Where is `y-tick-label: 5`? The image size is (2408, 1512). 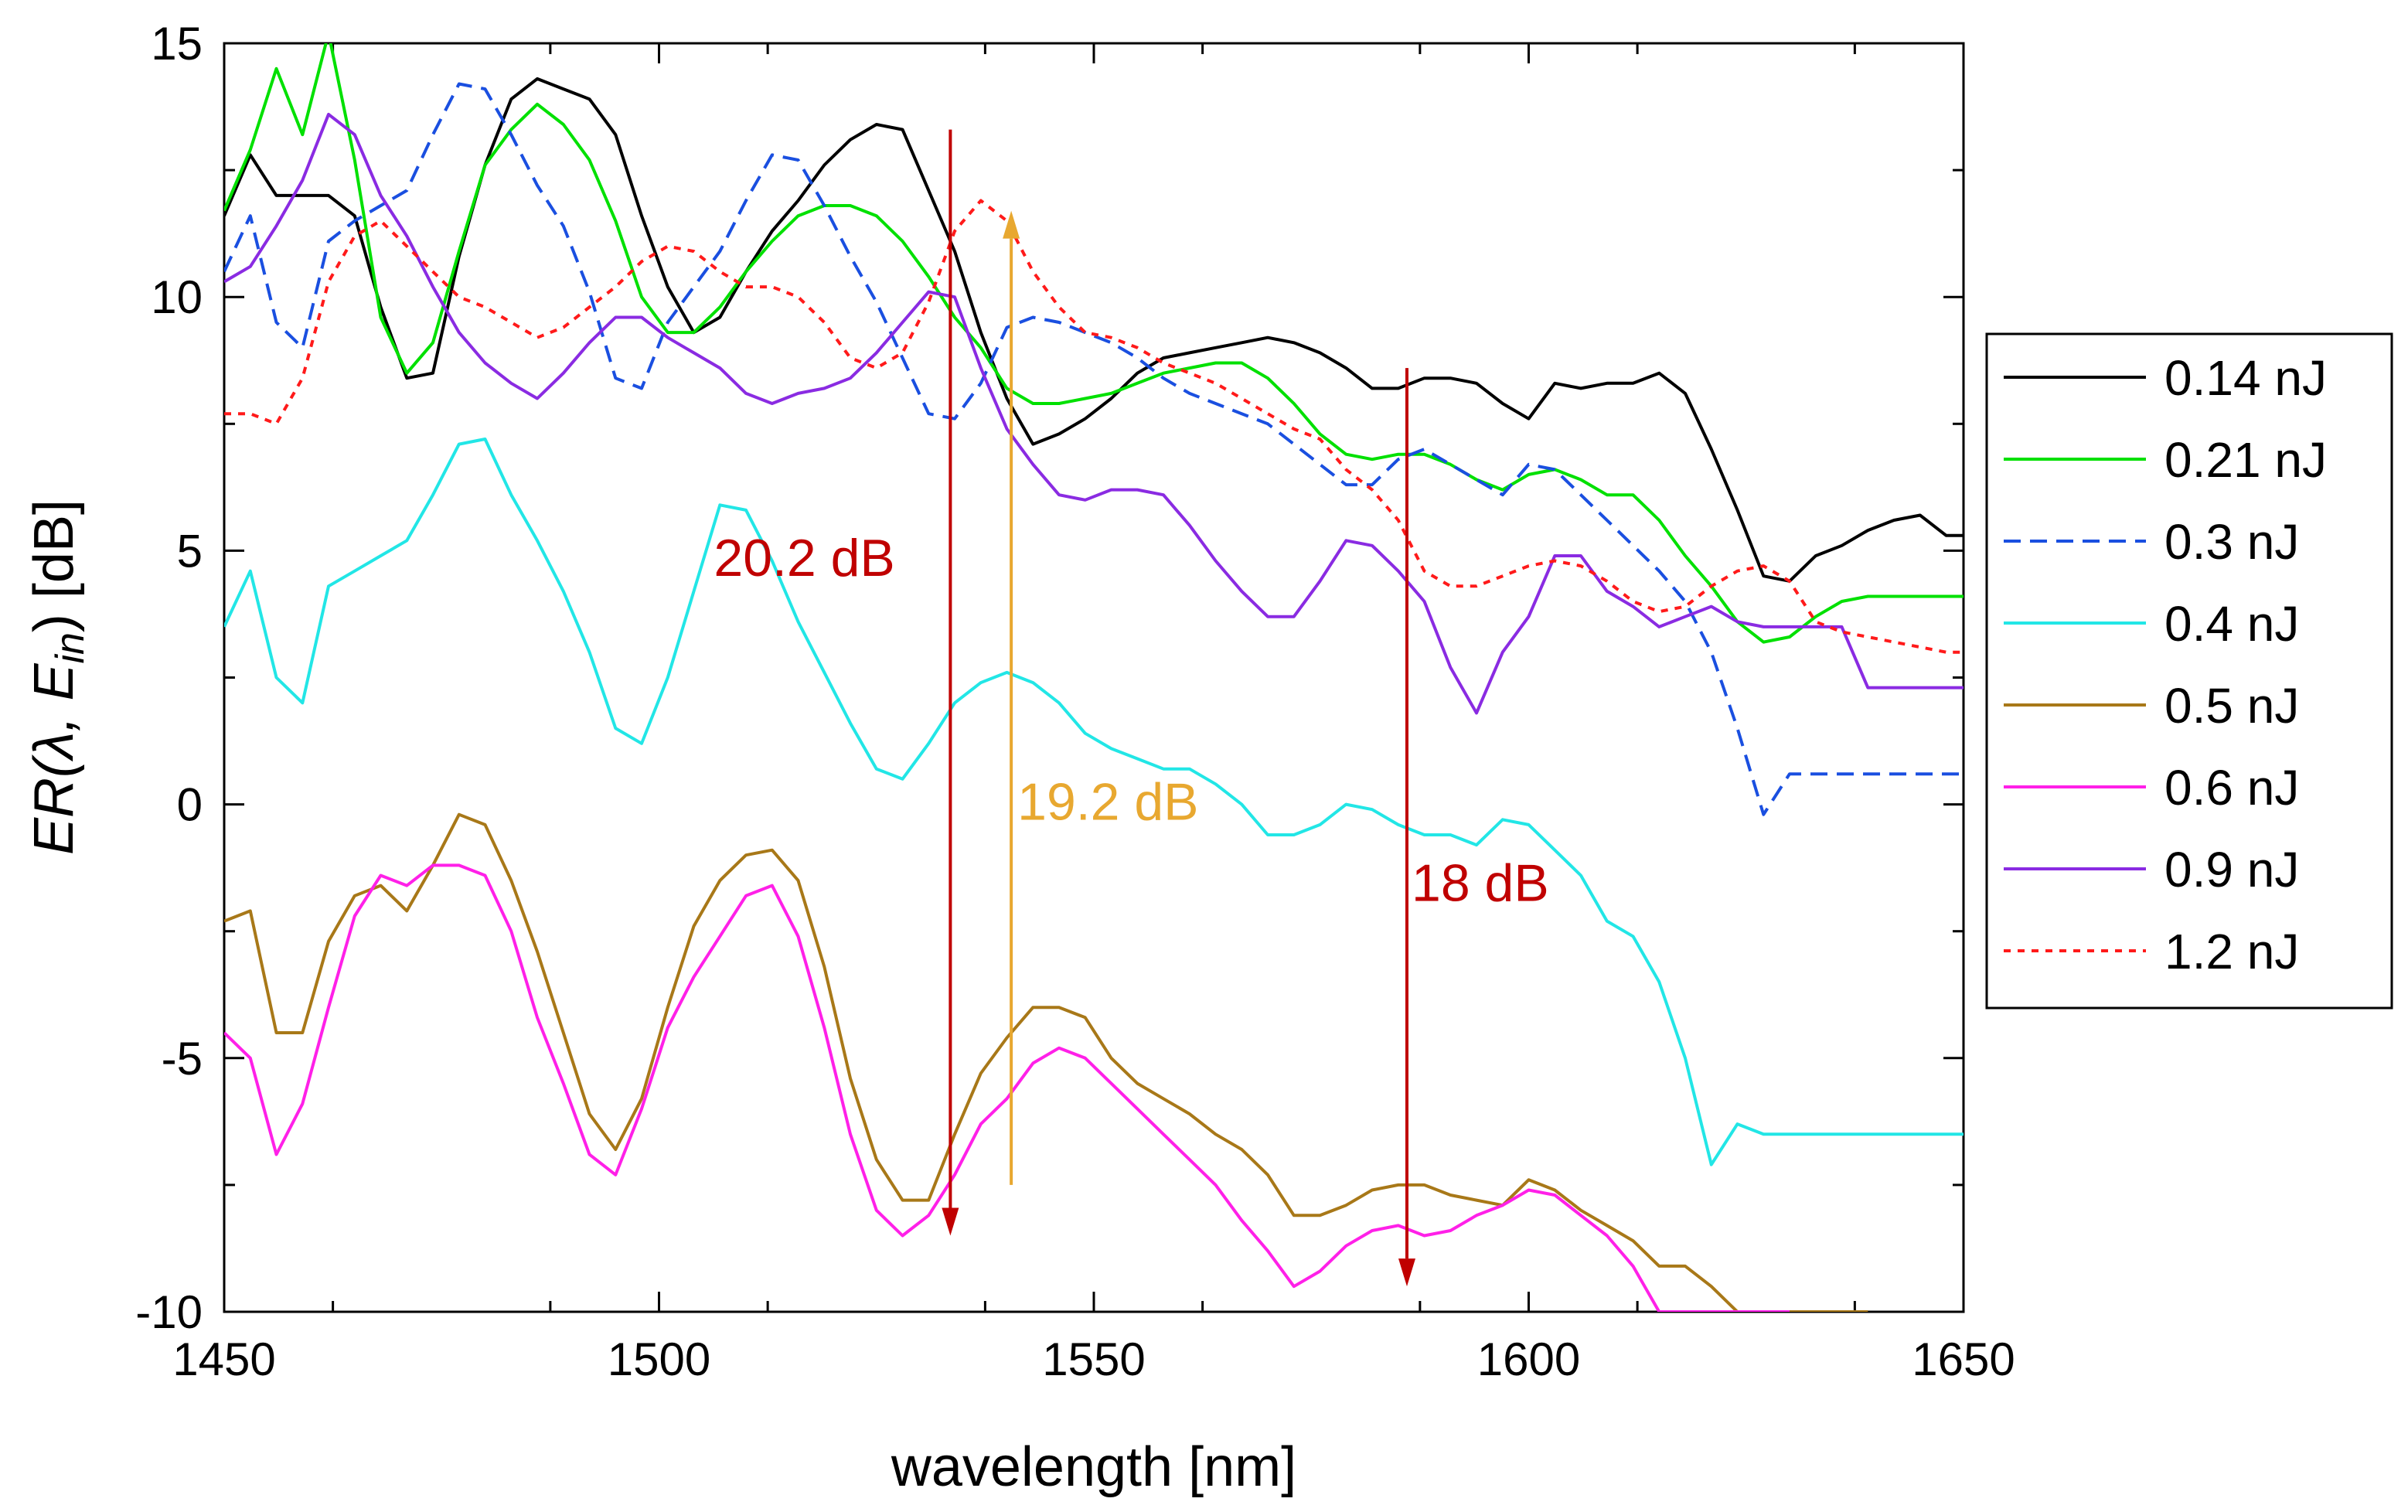 y-tick-label: 5 is located at coordinates (190, 551).